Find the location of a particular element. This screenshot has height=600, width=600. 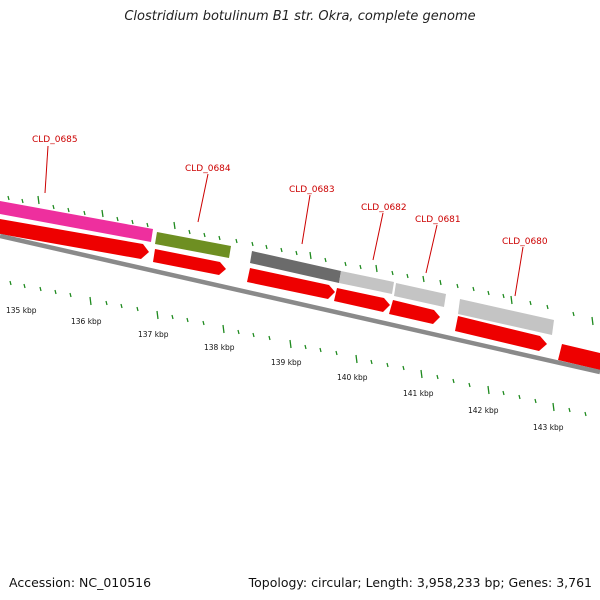

olive-feature-bar is located at coordinates (193, 245).